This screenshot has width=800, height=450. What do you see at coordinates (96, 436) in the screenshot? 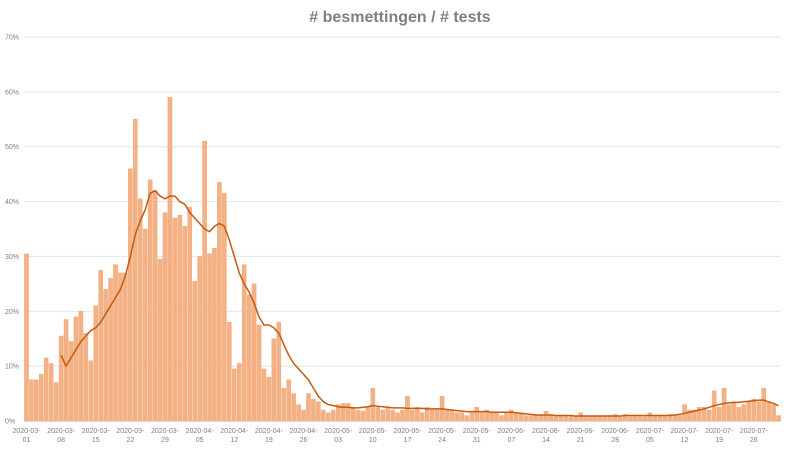
I see `x-tick-label: 2020-03-15` at bounding box center [96, 436].